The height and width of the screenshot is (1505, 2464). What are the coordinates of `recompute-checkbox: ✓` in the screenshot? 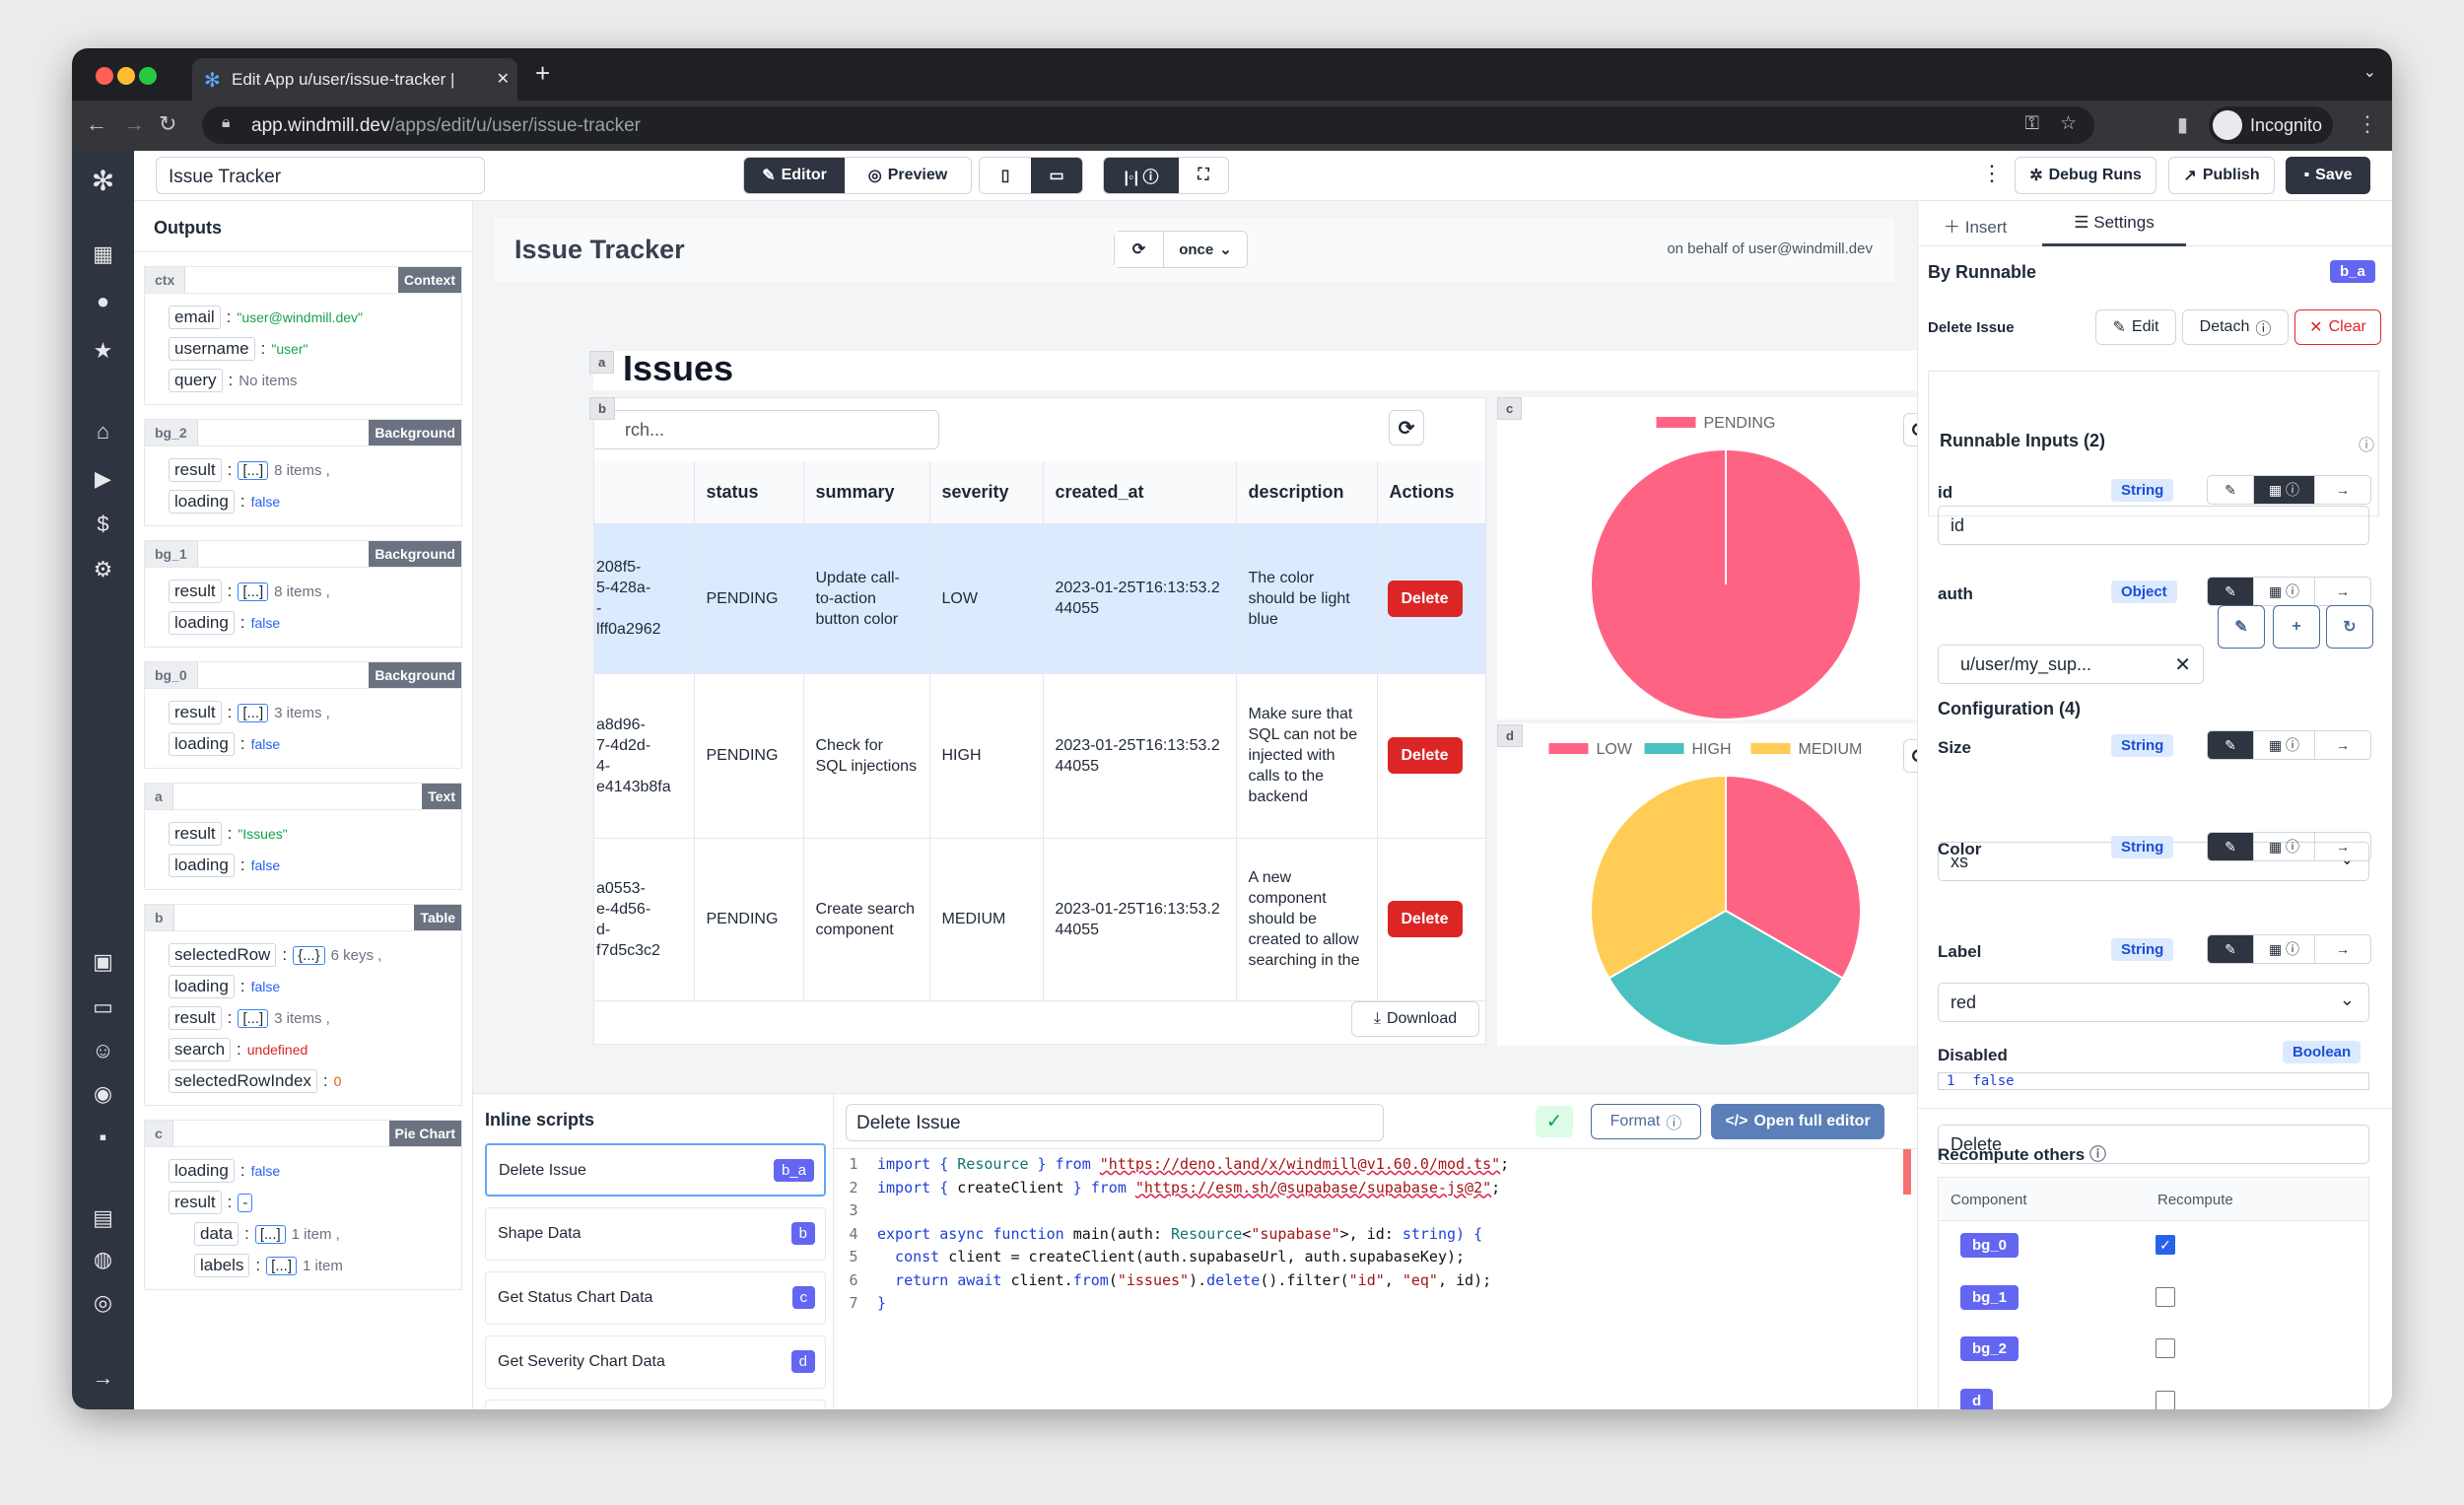 It's located at (2165, 1245).